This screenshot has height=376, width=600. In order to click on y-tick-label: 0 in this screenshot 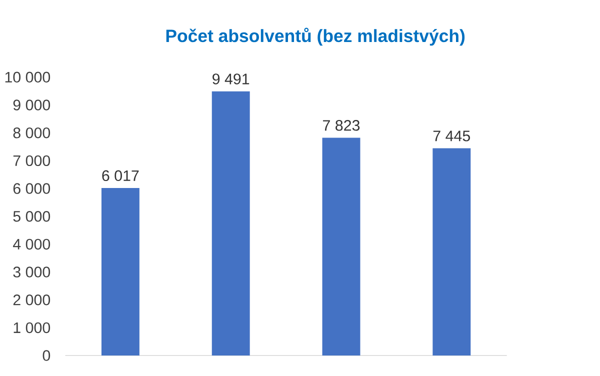, I will do `click(46, 356)`.